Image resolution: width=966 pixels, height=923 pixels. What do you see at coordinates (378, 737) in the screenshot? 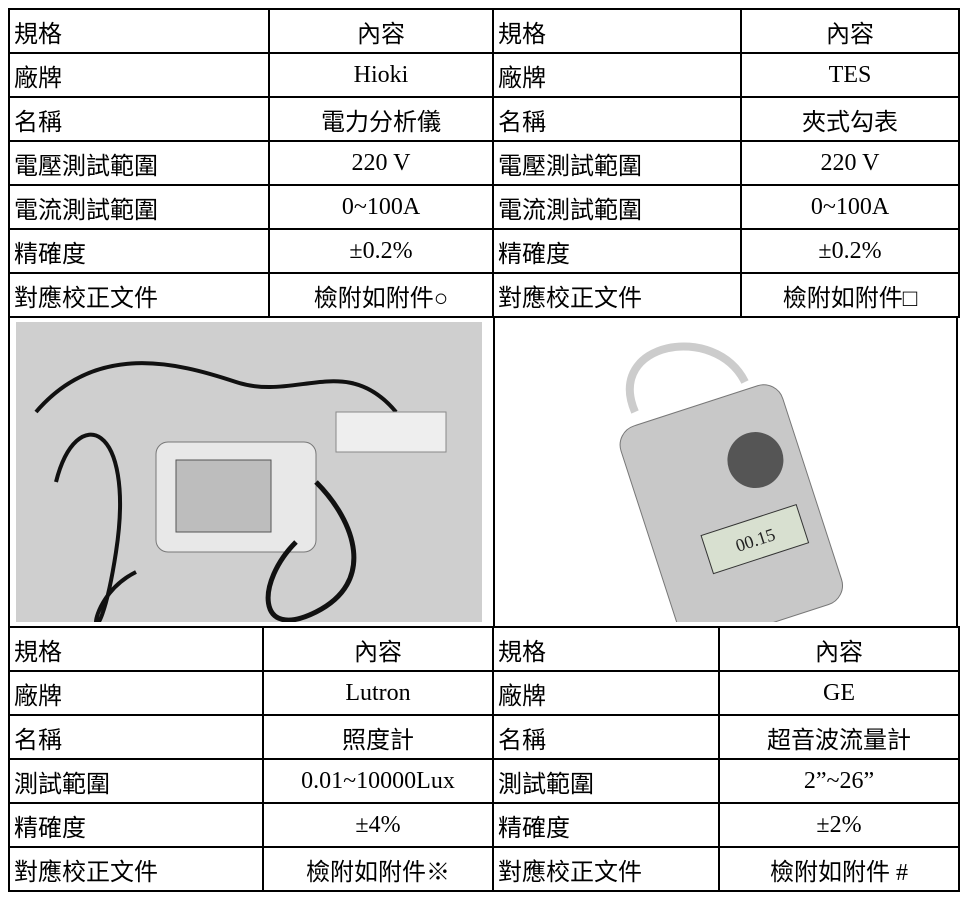
I see `spec-value: 照度計` at bounding box center [378, 737].